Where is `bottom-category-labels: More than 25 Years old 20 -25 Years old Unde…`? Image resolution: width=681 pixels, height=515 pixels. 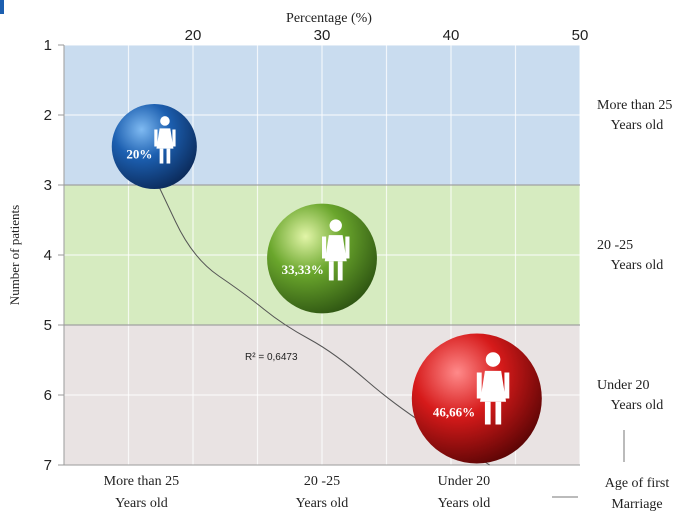
bottom-category-labels: More than 25 Years old 20 -25 Years old Unde… is located at coordinates (297, 492).